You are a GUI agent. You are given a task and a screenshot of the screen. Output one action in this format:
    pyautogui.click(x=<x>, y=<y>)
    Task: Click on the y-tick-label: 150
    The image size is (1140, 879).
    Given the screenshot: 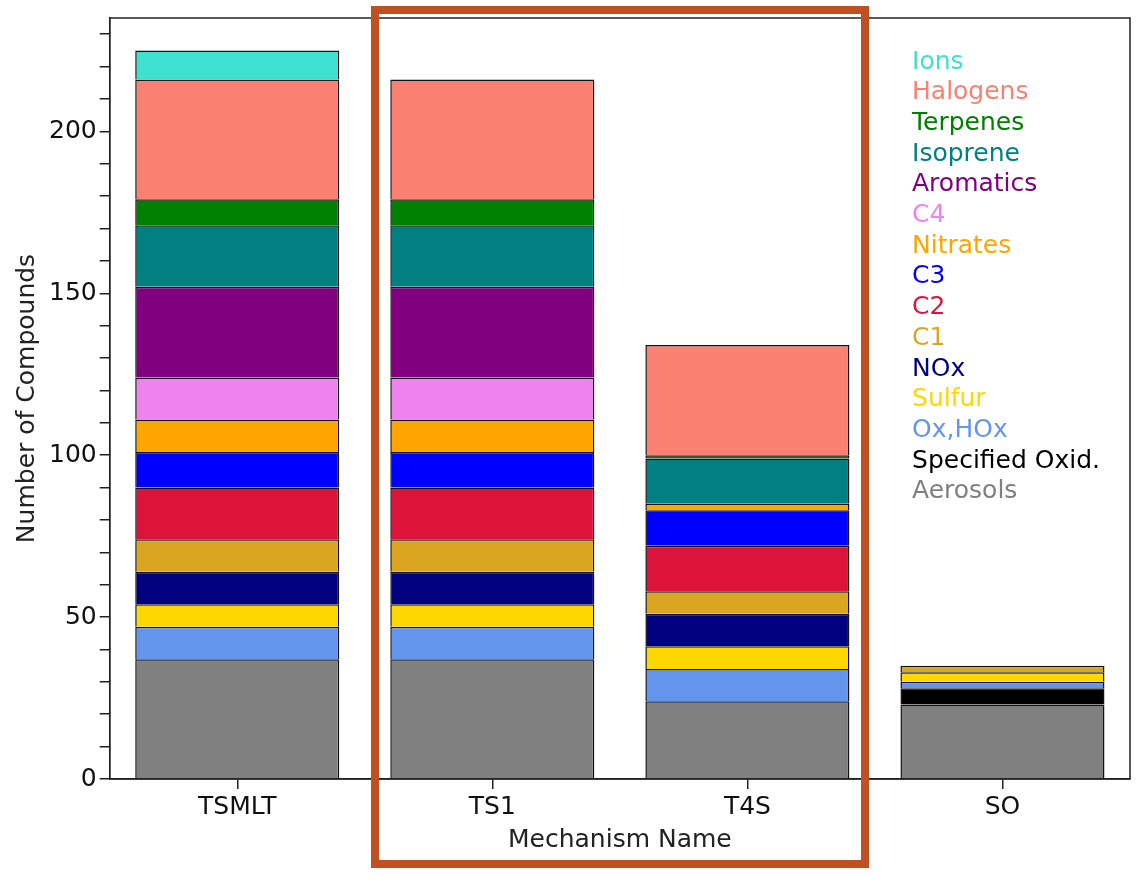 What is the action you would take?
    pyautogui.click(x=73, y=291)
    